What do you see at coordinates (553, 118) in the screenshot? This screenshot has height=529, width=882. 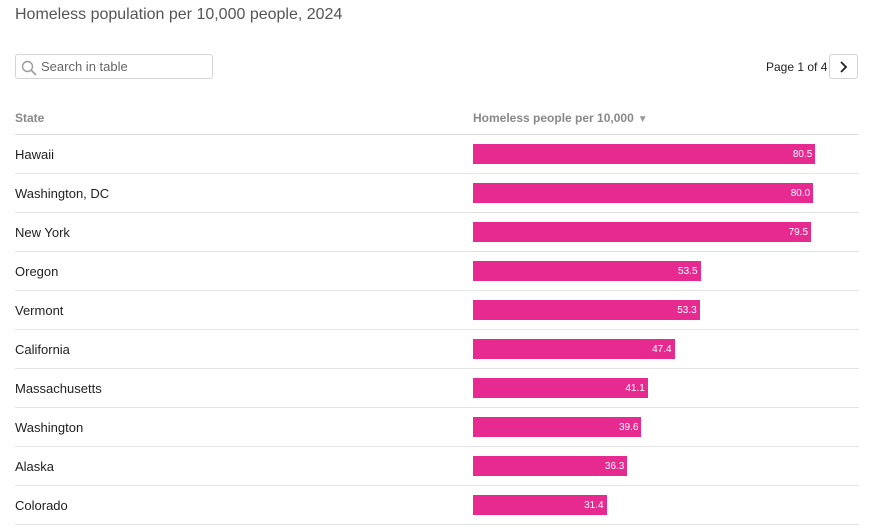 I see `column-header-value-label: Homeless people per 10,000` at bounding box center [553, 118].